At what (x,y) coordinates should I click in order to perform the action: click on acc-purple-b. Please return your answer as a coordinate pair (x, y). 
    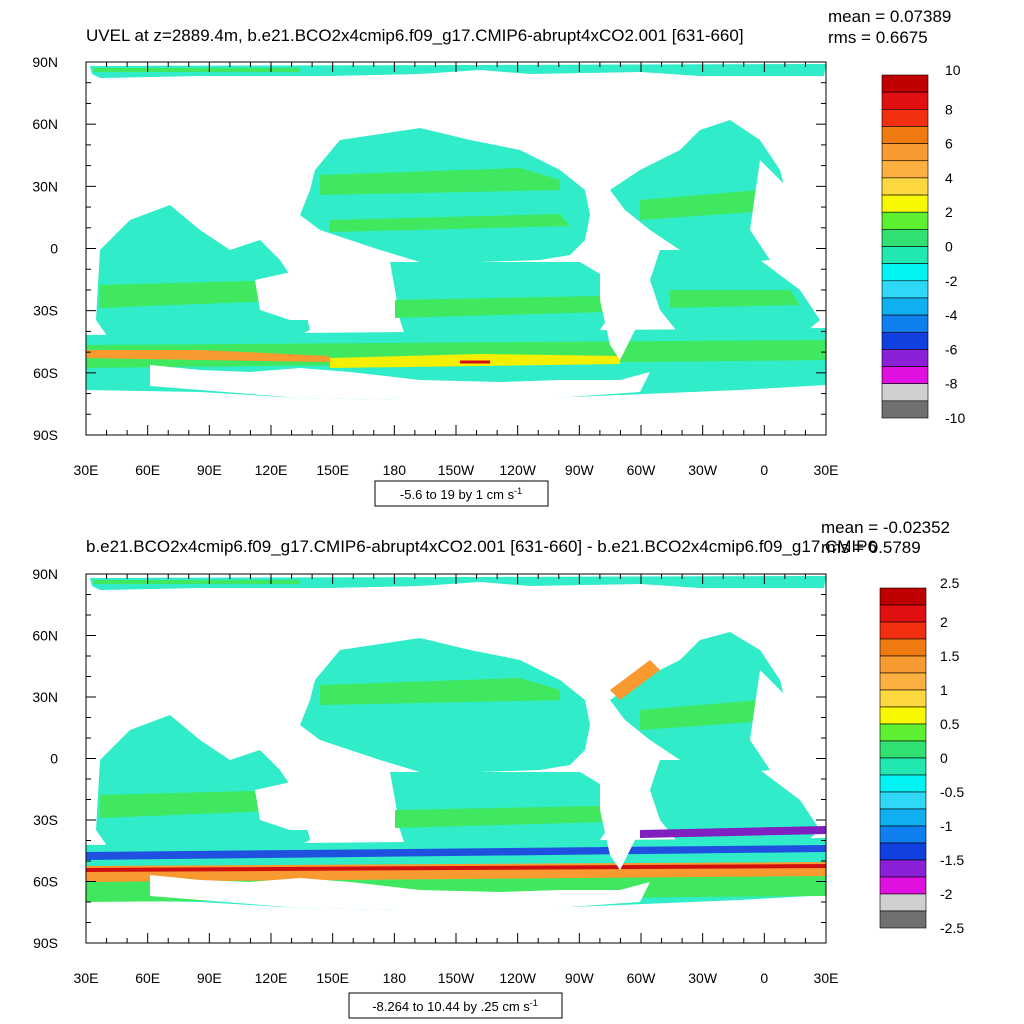
    Looking at the image, I should click on (733, 832).